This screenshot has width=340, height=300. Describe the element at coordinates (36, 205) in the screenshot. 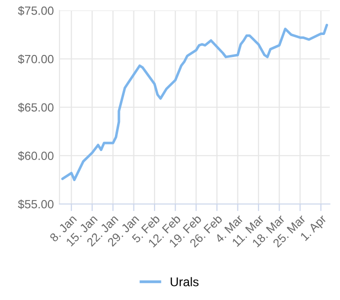

I see `y-tick-label: $55.00` at that location.